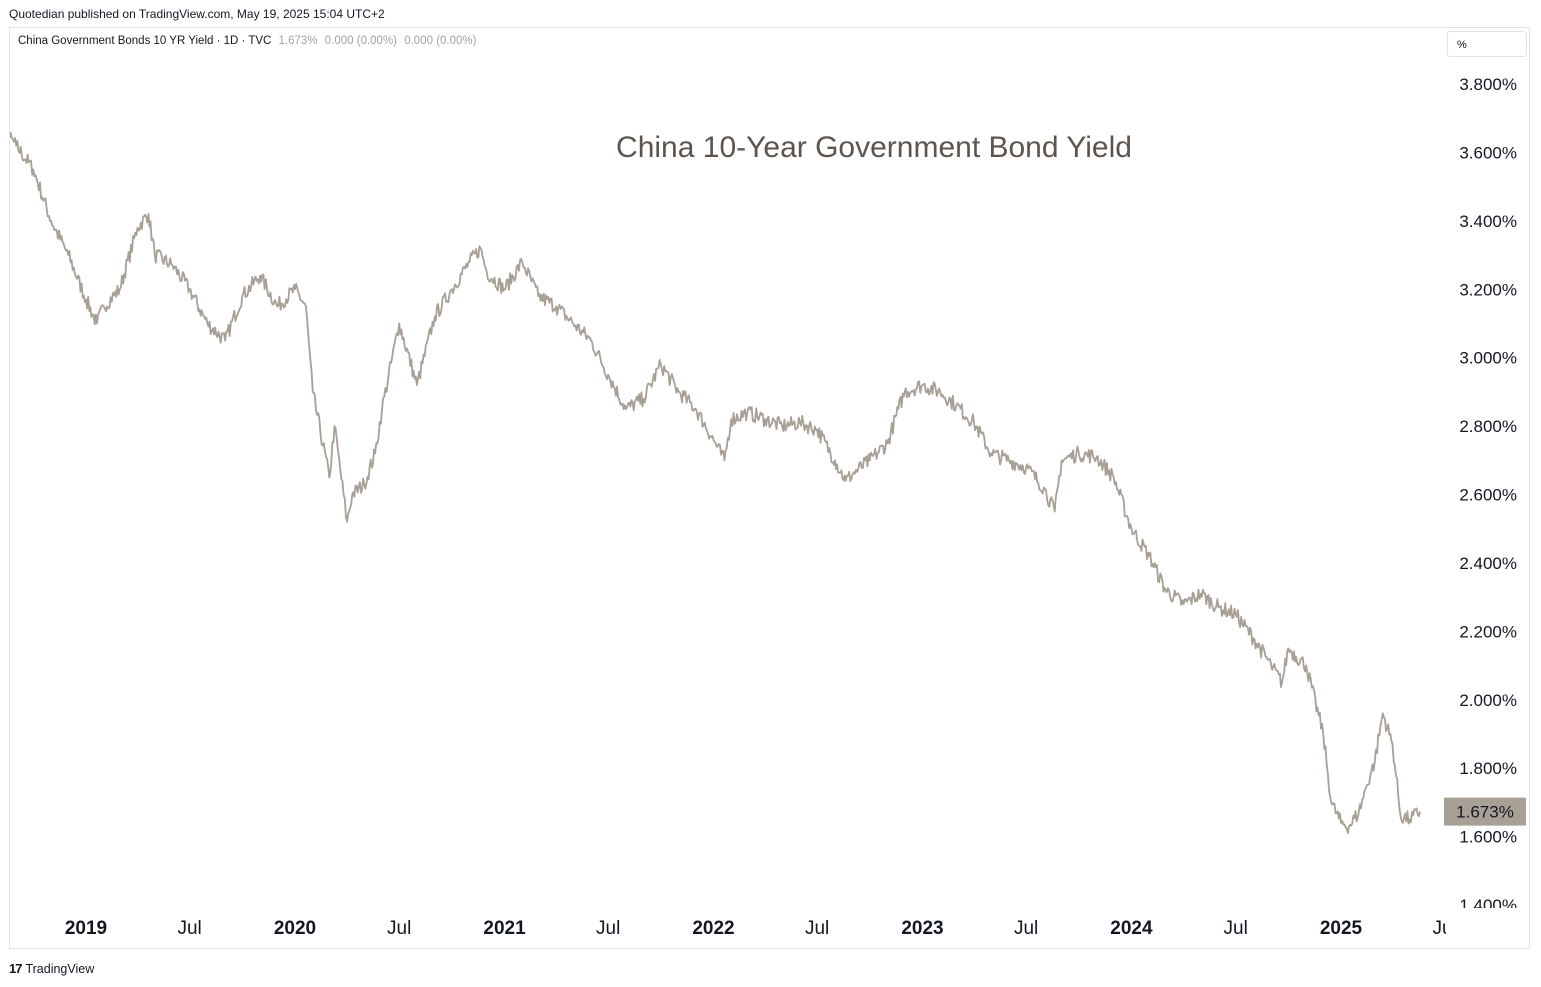 The image size is (1541, 987). What do you see at coordinates (1487, 44) in the screenshot?
I see `scale-unit-button: %` at bounding box center [1487, 44].